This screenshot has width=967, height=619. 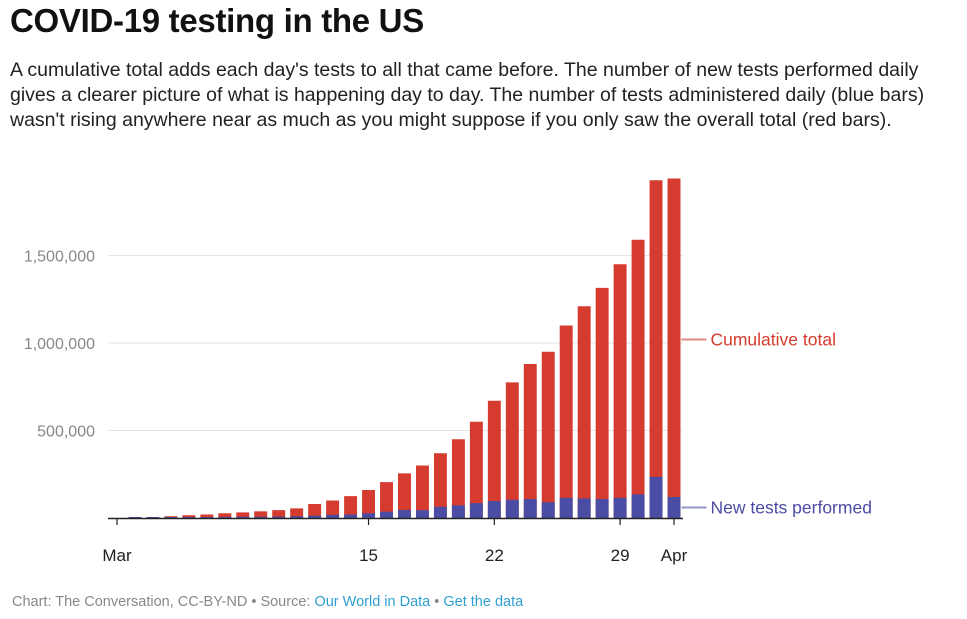 What do you see at coordinates (483, 602) in the screenshot?
I see `get-data-link: Get the data` at bounding box center [483, 602].